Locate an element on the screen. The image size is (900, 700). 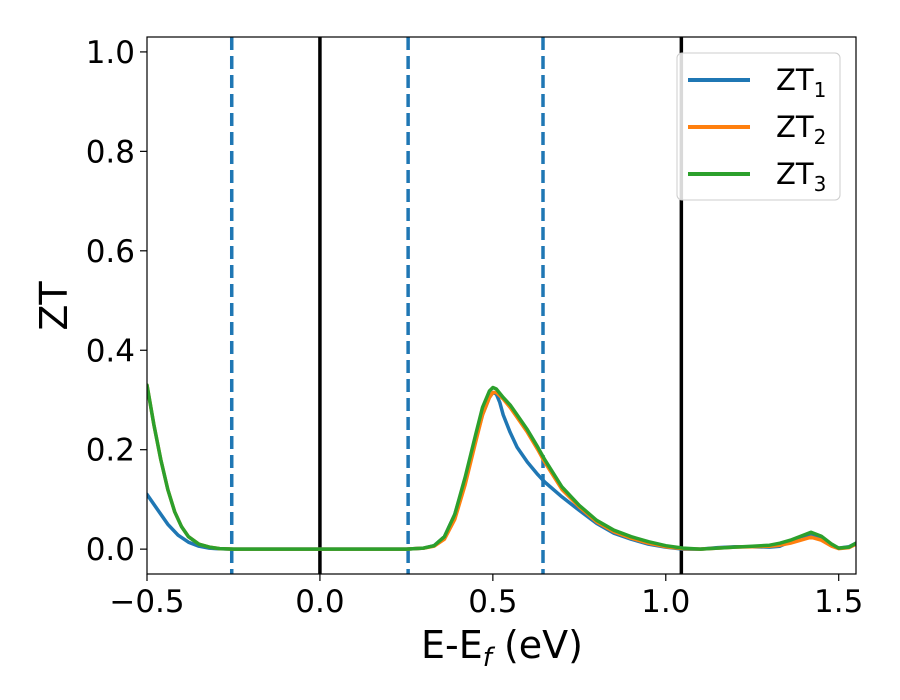
legend-label-2: ZT2 is located at coordinates (801, 129).